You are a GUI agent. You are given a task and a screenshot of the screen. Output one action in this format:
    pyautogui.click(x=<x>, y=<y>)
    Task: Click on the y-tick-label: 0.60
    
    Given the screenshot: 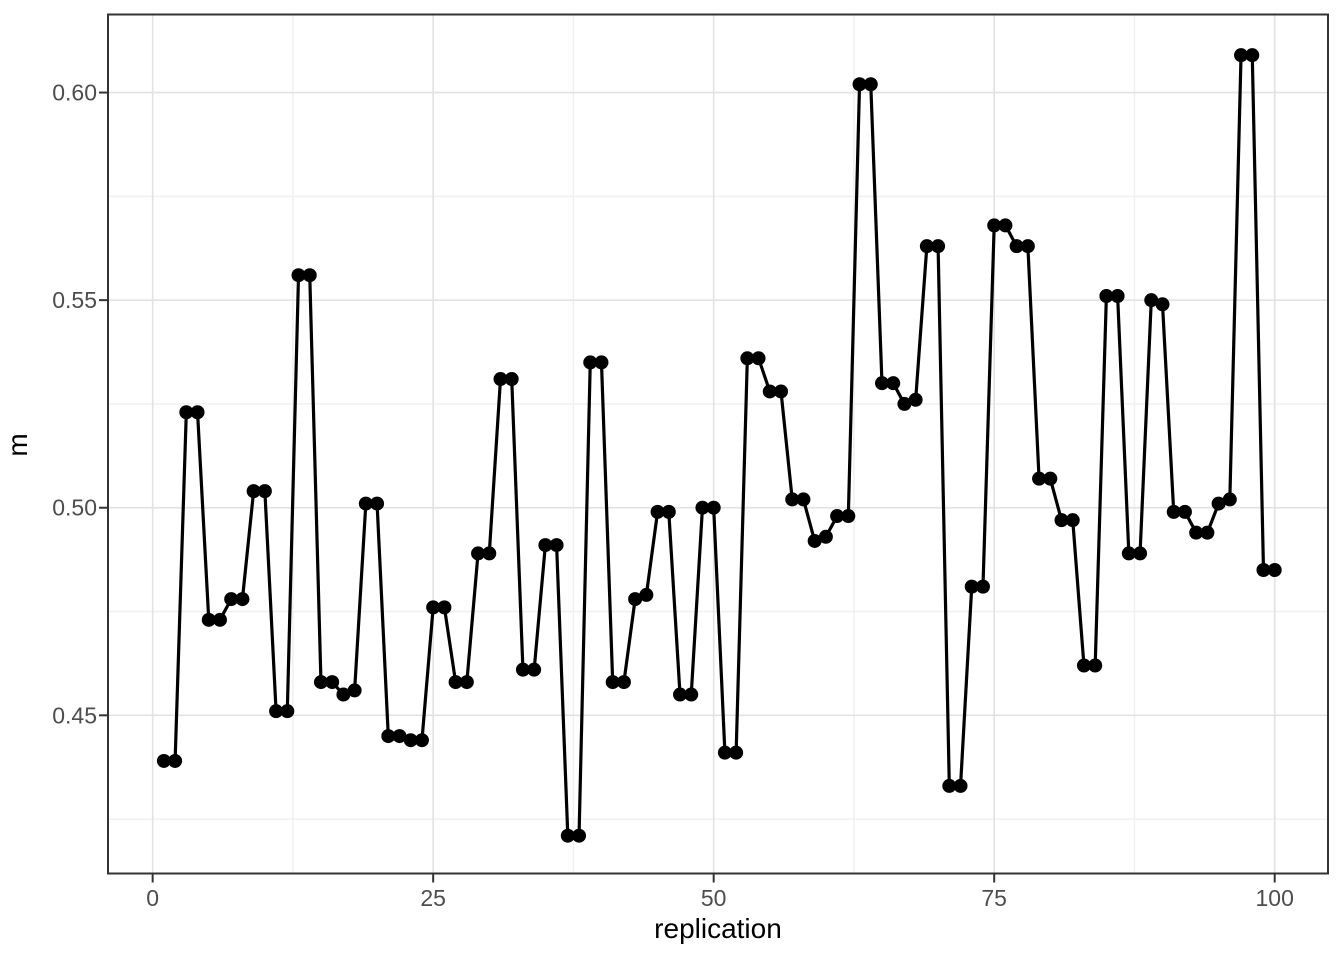 What is the action you would take?
    pyautogui.click(x=74, y=93)
    